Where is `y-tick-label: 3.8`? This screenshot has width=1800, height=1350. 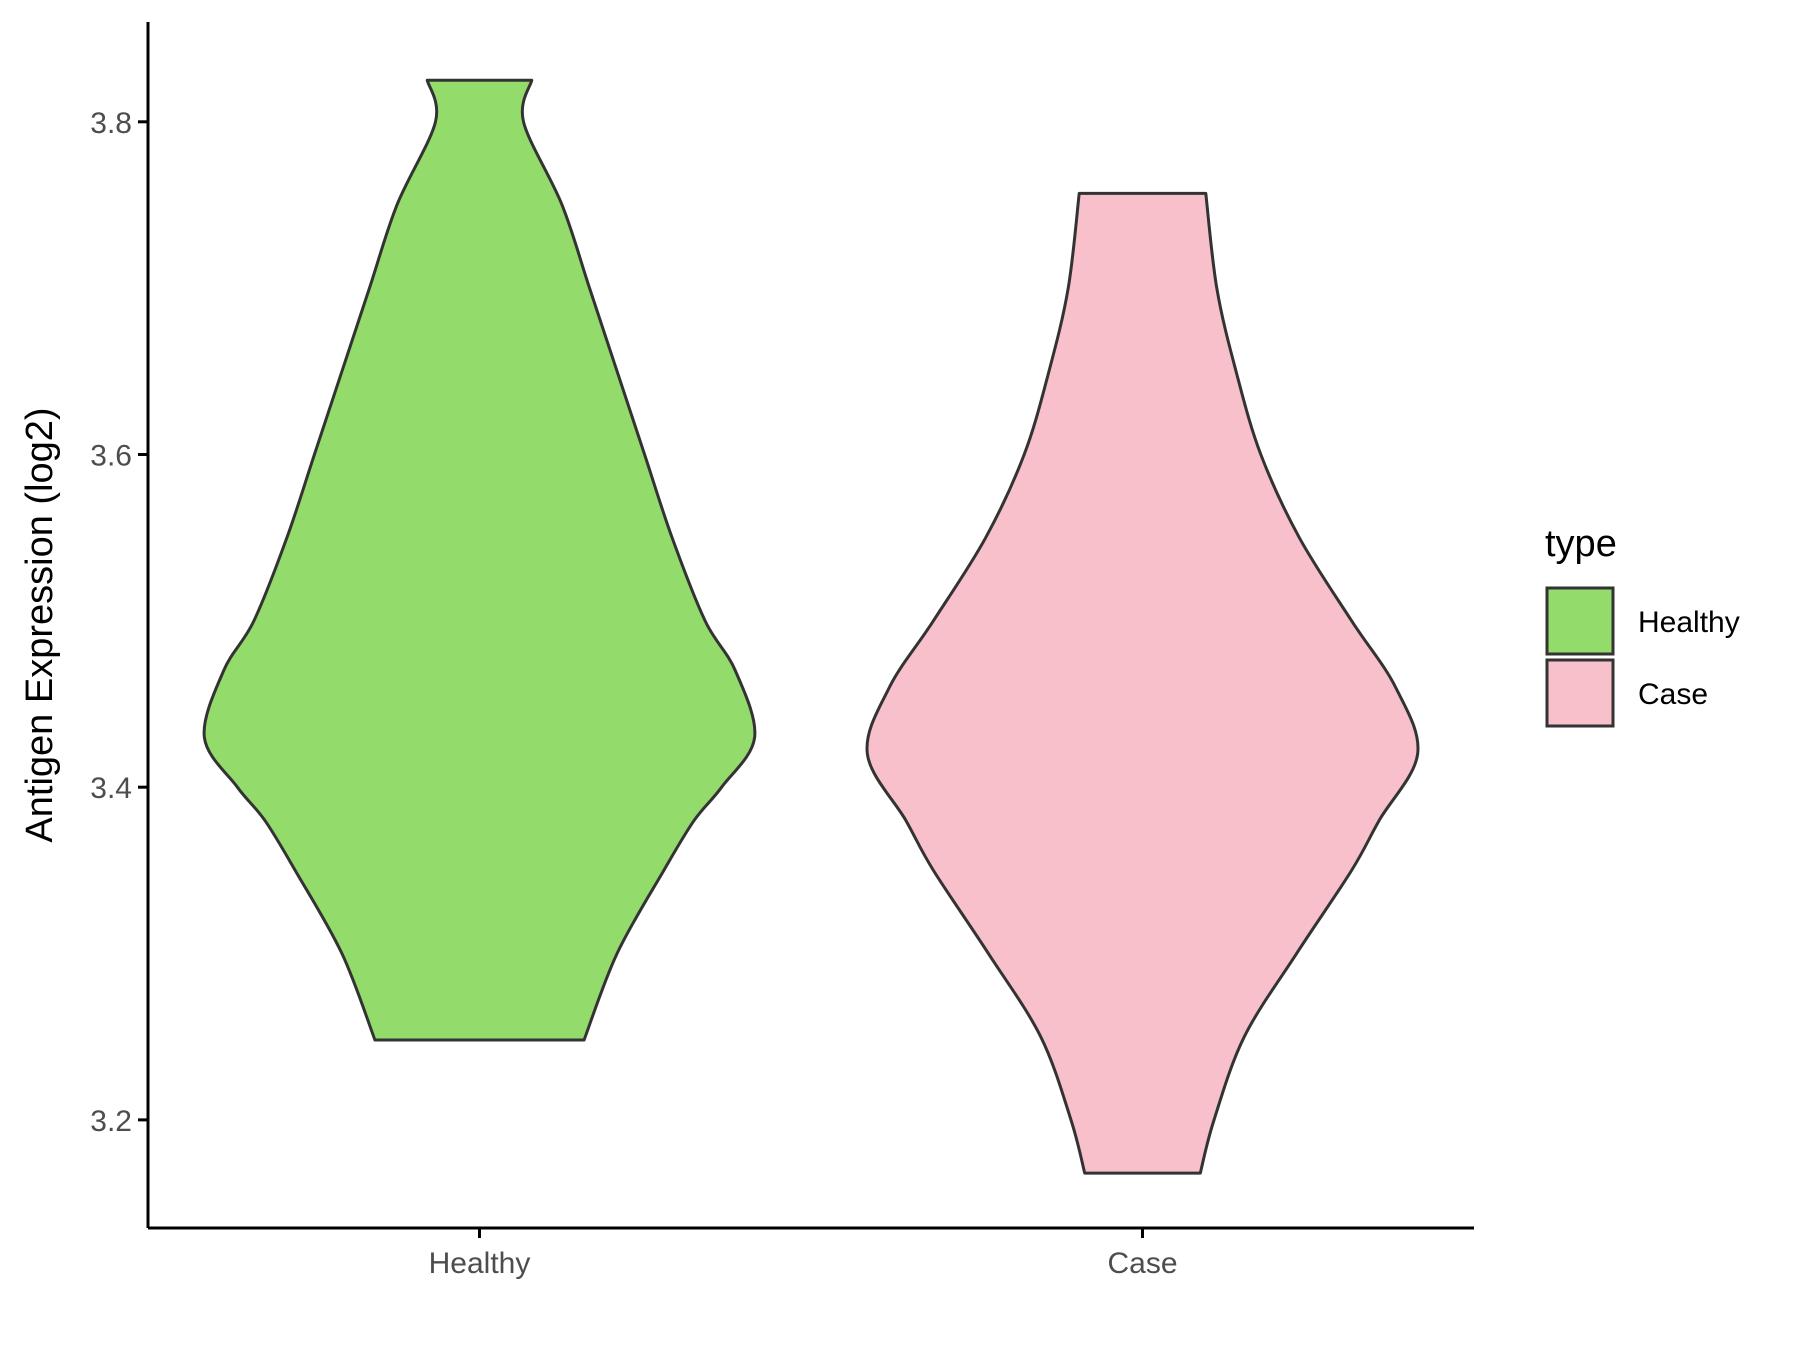 y-tick-label: 3.8 is located at coordinates (111, 123).